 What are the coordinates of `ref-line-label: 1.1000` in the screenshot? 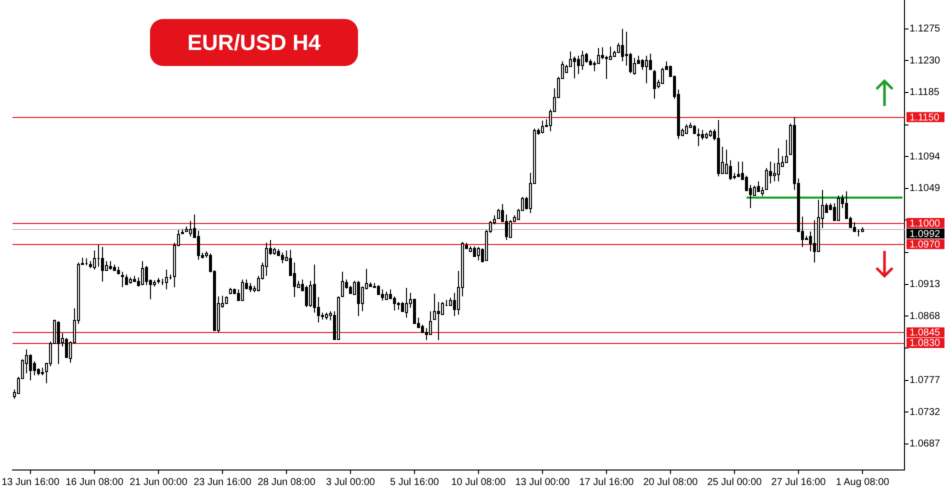 It's located at (925, 224).